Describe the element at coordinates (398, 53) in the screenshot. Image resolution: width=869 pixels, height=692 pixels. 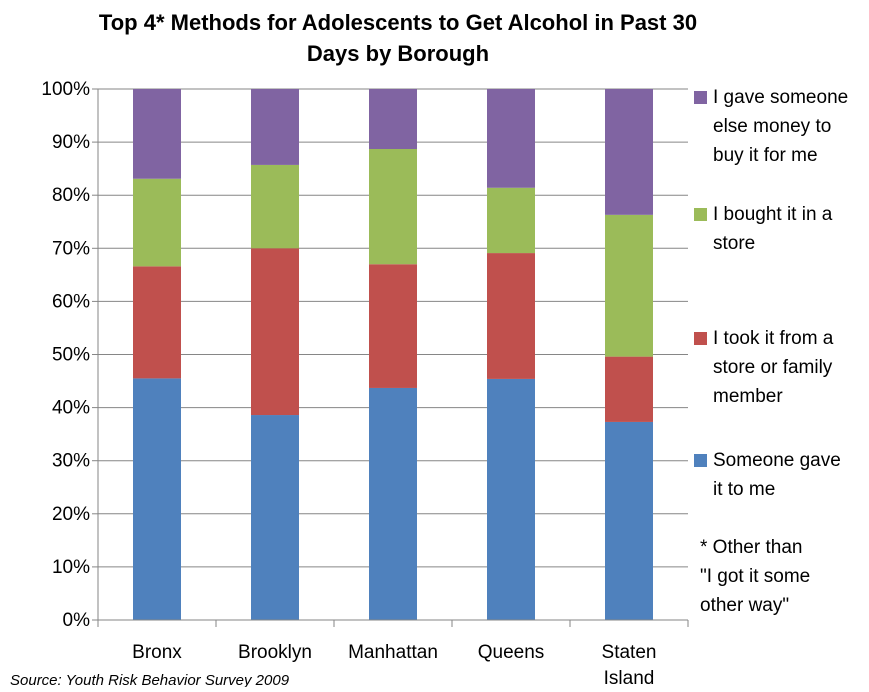
I see `chart-title: Days by Borough` at that location.